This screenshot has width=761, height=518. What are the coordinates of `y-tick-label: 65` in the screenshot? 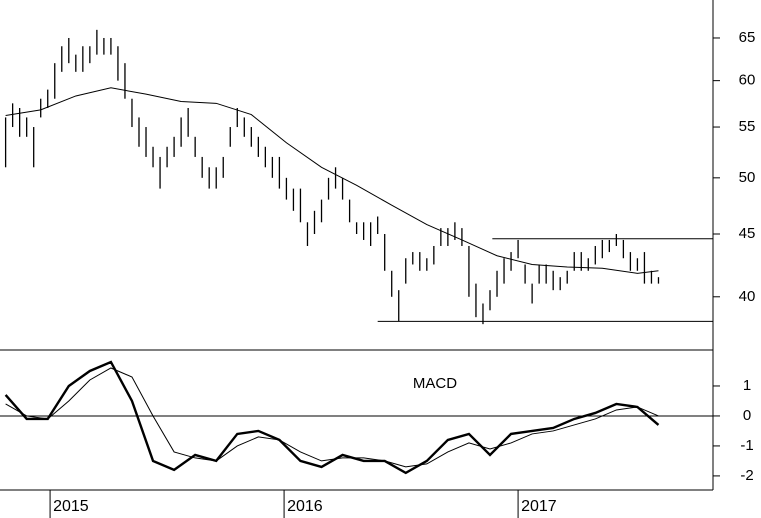 It's located at (747, 37).